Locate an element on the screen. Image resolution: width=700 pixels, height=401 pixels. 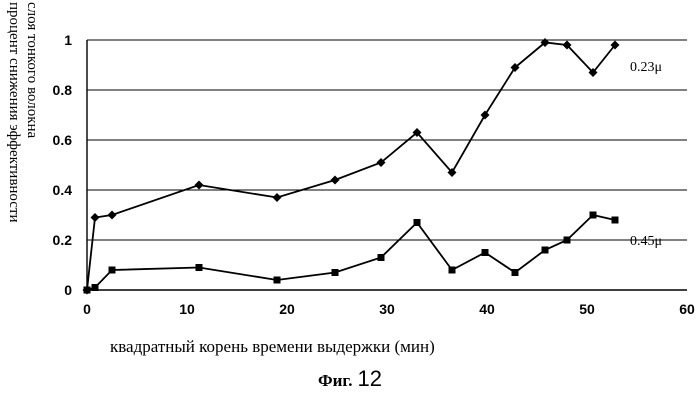
x-tick-label: 50 is located at coordinates (587, 309).